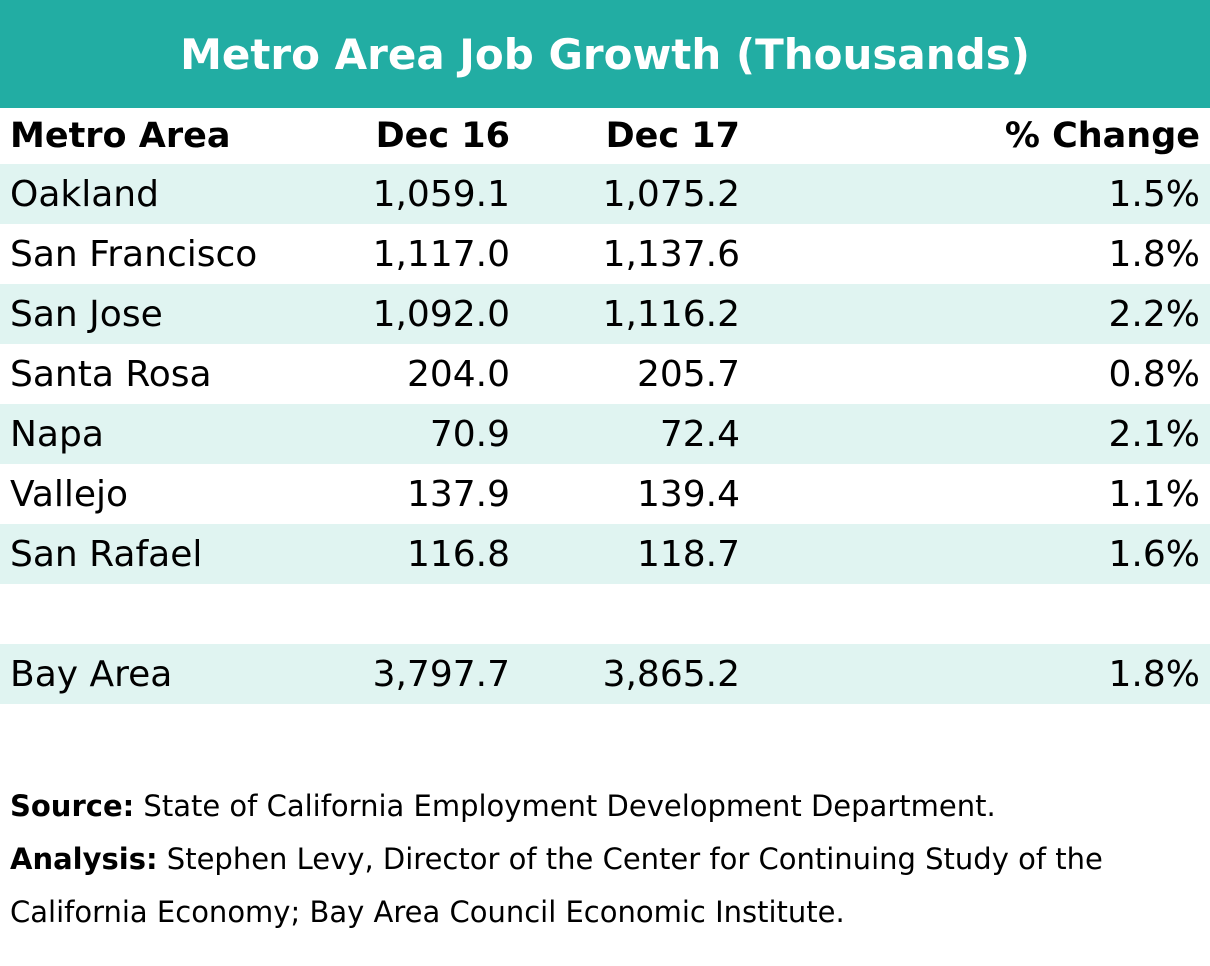 The image size is (1210, 966). Describe the element at coordinates (469, 434) in the screenshot. I see `cell-dec-16: 70.9` at that location.